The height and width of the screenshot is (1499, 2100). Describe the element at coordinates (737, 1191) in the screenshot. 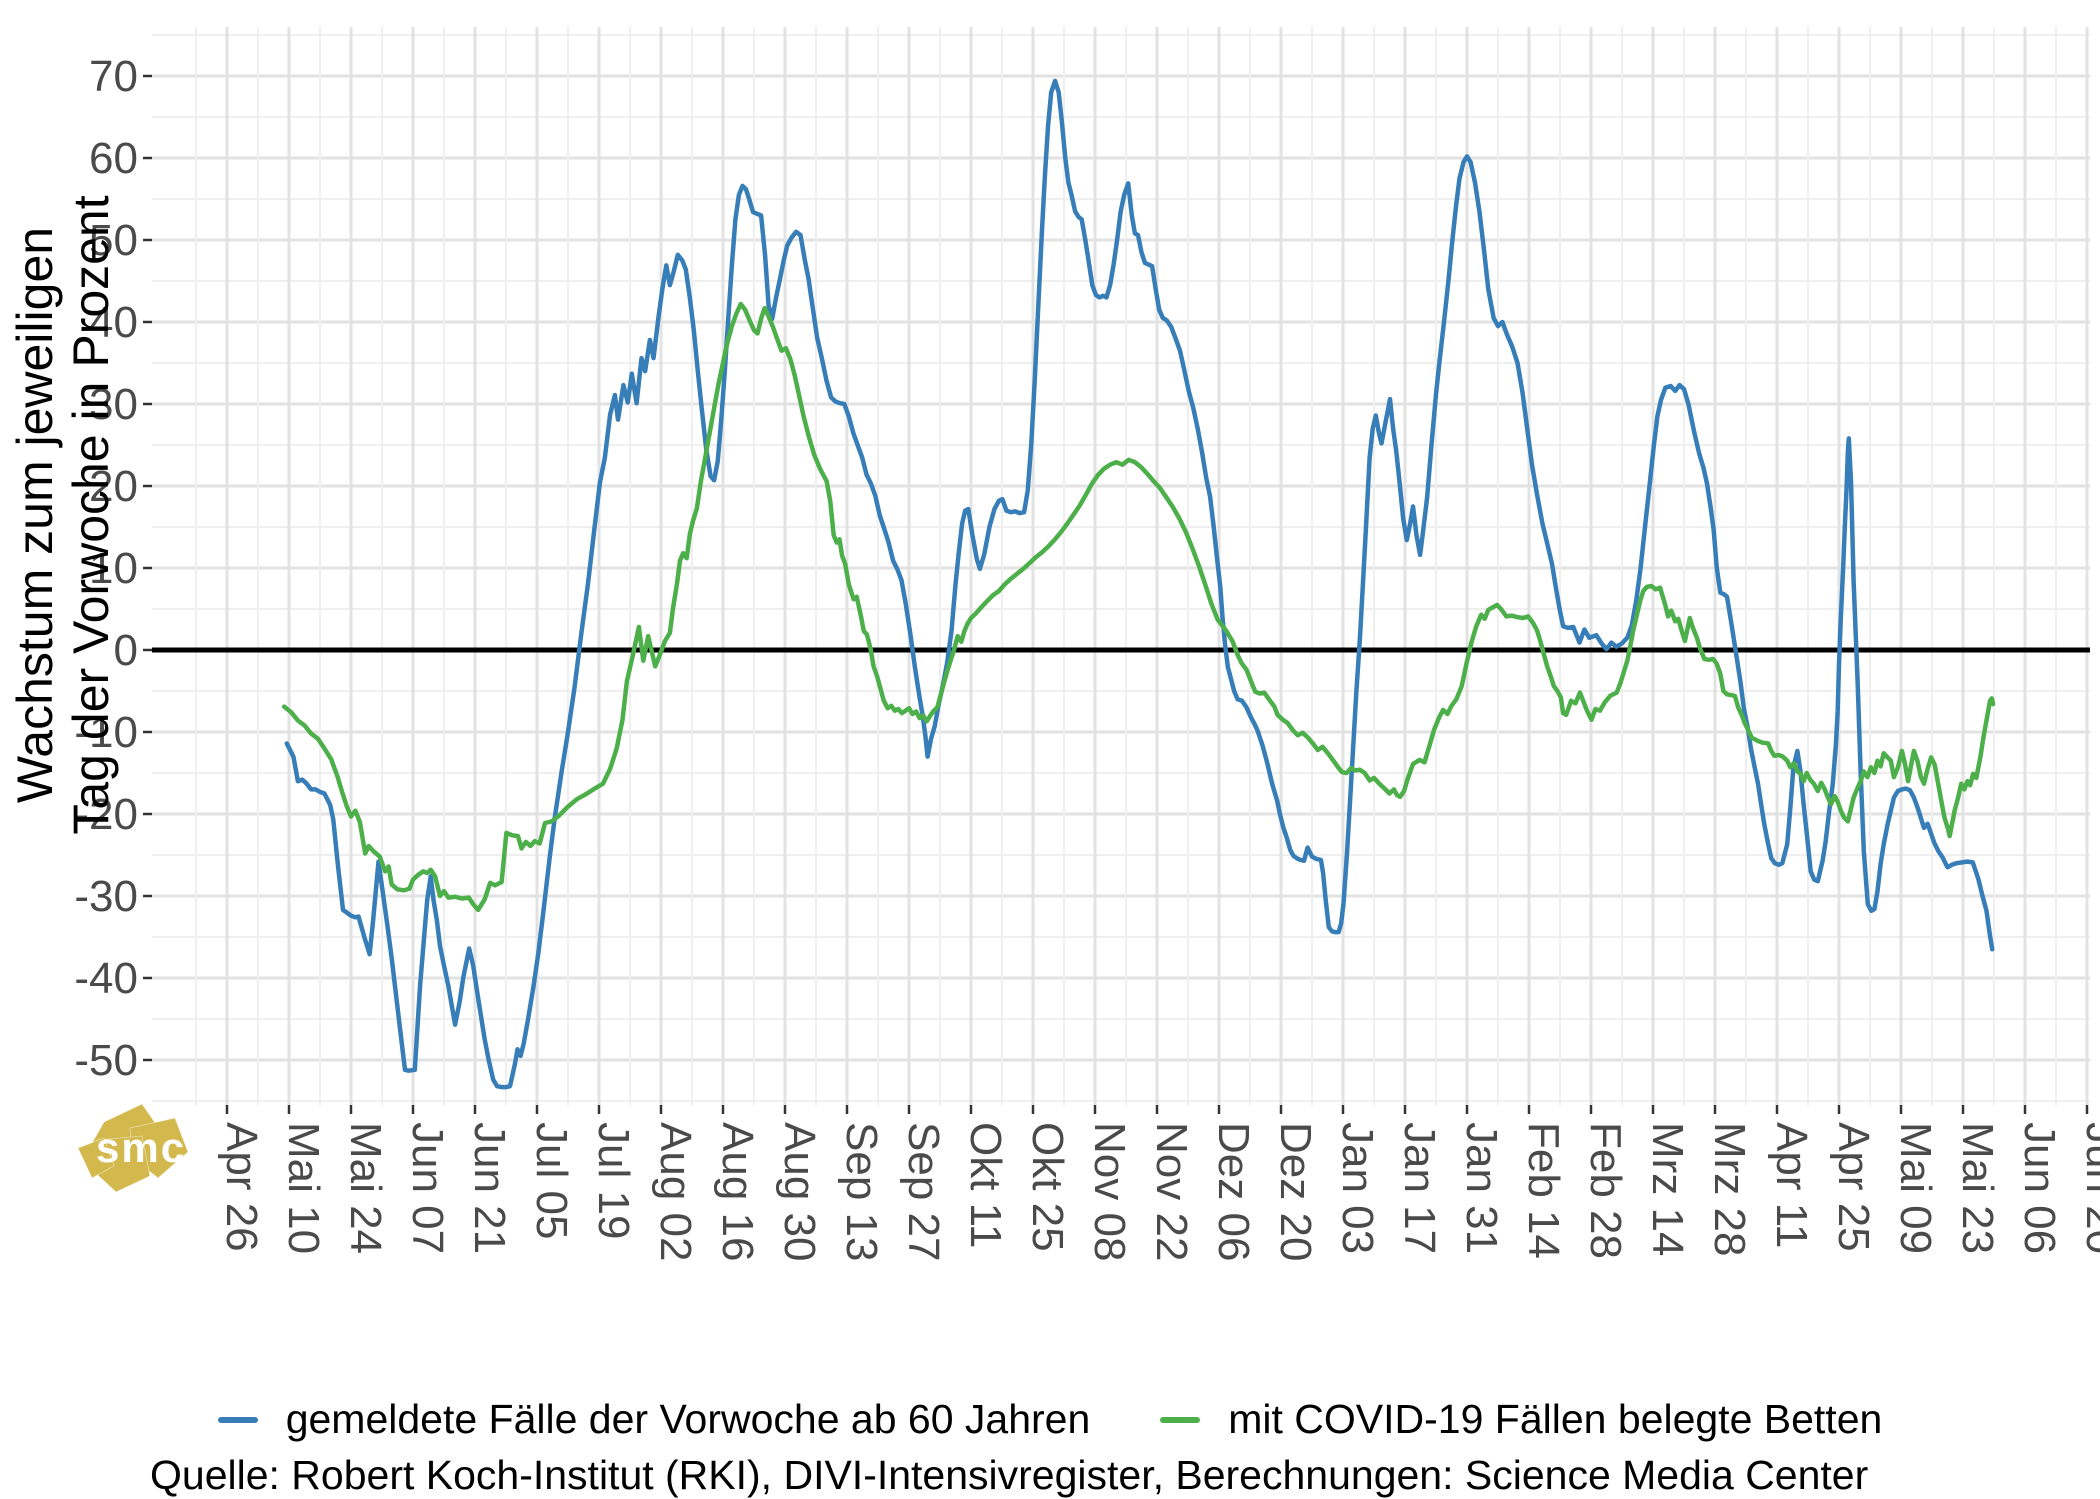

I see `x-tick-label: Aug 16` at that location.